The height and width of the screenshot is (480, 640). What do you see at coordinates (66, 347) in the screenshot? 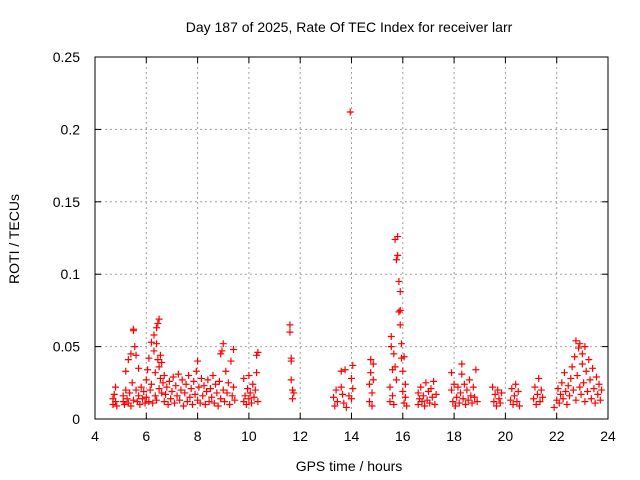
I see `y-tick-label: 0.05` at bounding box center [66, 347].